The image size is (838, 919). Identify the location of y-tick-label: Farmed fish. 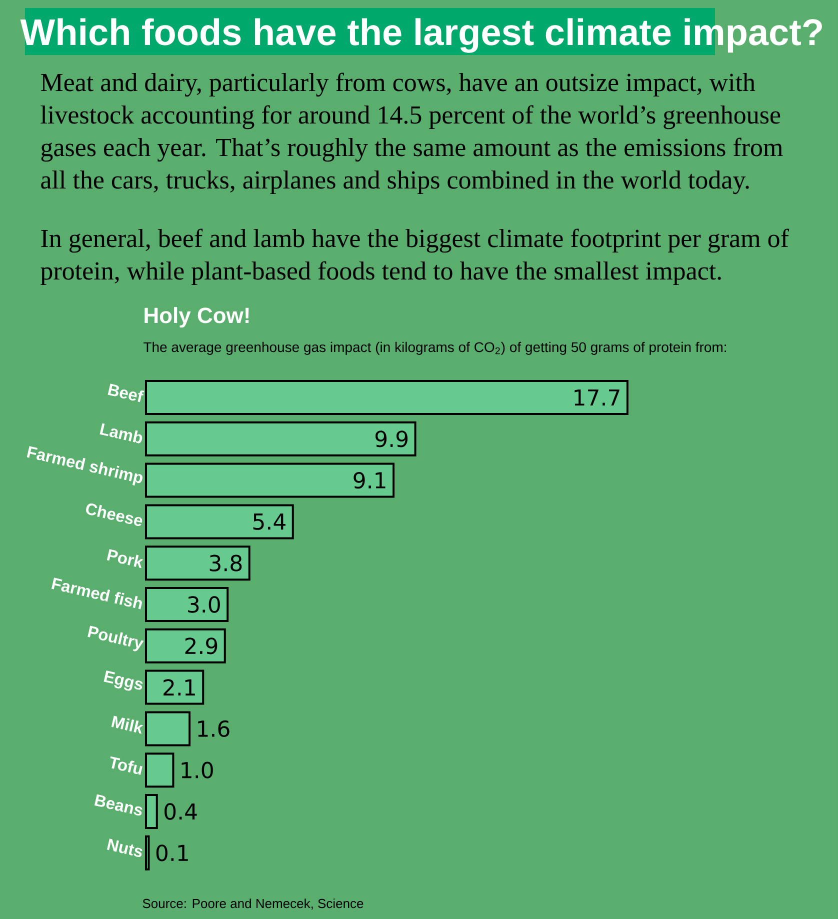
(96, 594).